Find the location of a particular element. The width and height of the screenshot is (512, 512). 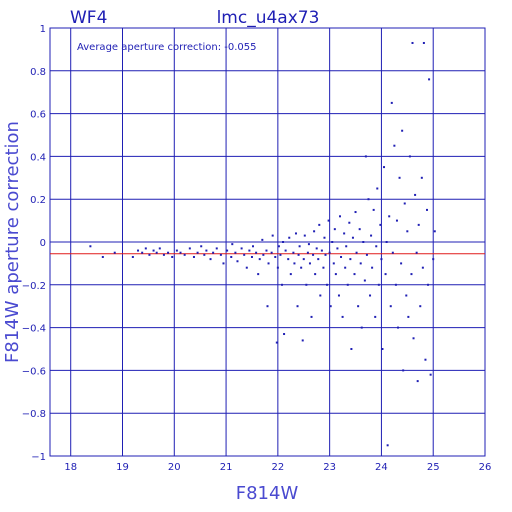

y-tick-labels: −1 −0.8 −0.6 −0.4 −0.2 0 0.2 0.4 0.6 0.8 1 is located at coordinates (34, 243).